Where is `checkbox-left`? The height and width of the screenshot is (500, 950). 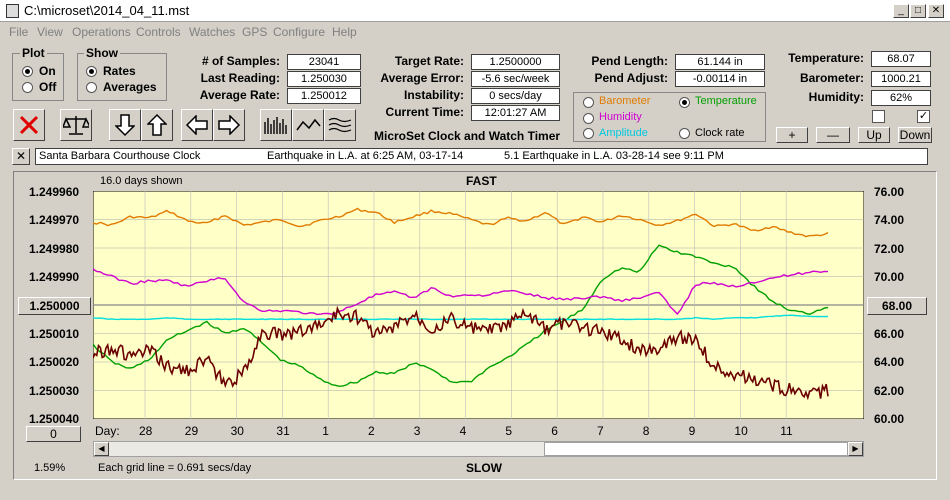 checkbox-left is located at coordinates (878, 116).